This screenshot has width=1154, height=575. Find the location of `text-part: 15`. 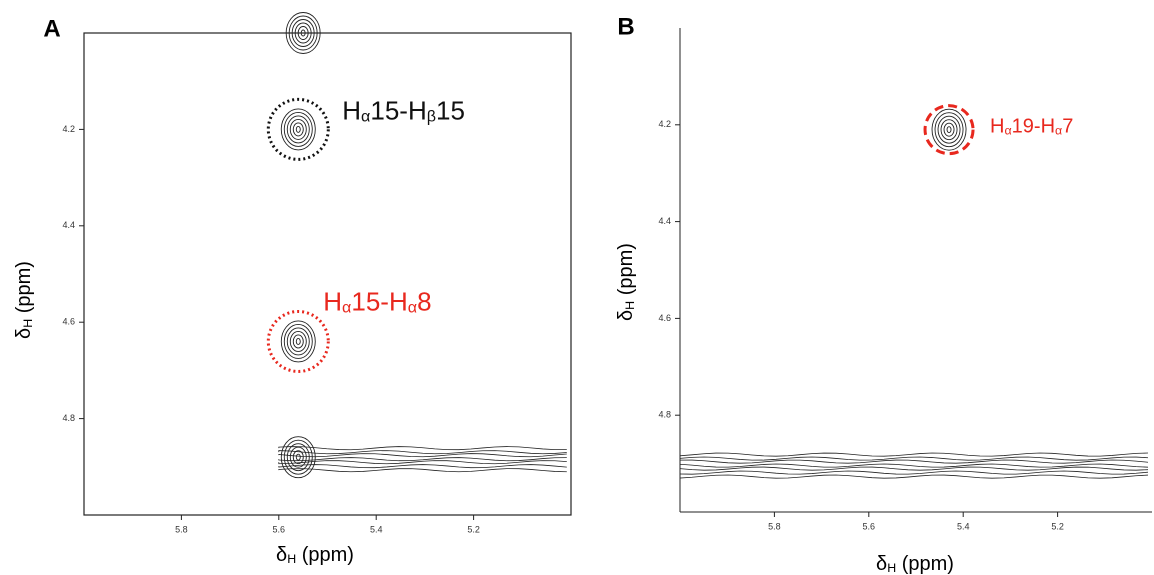

text-part: 15 is located at coordinates (450, 110).